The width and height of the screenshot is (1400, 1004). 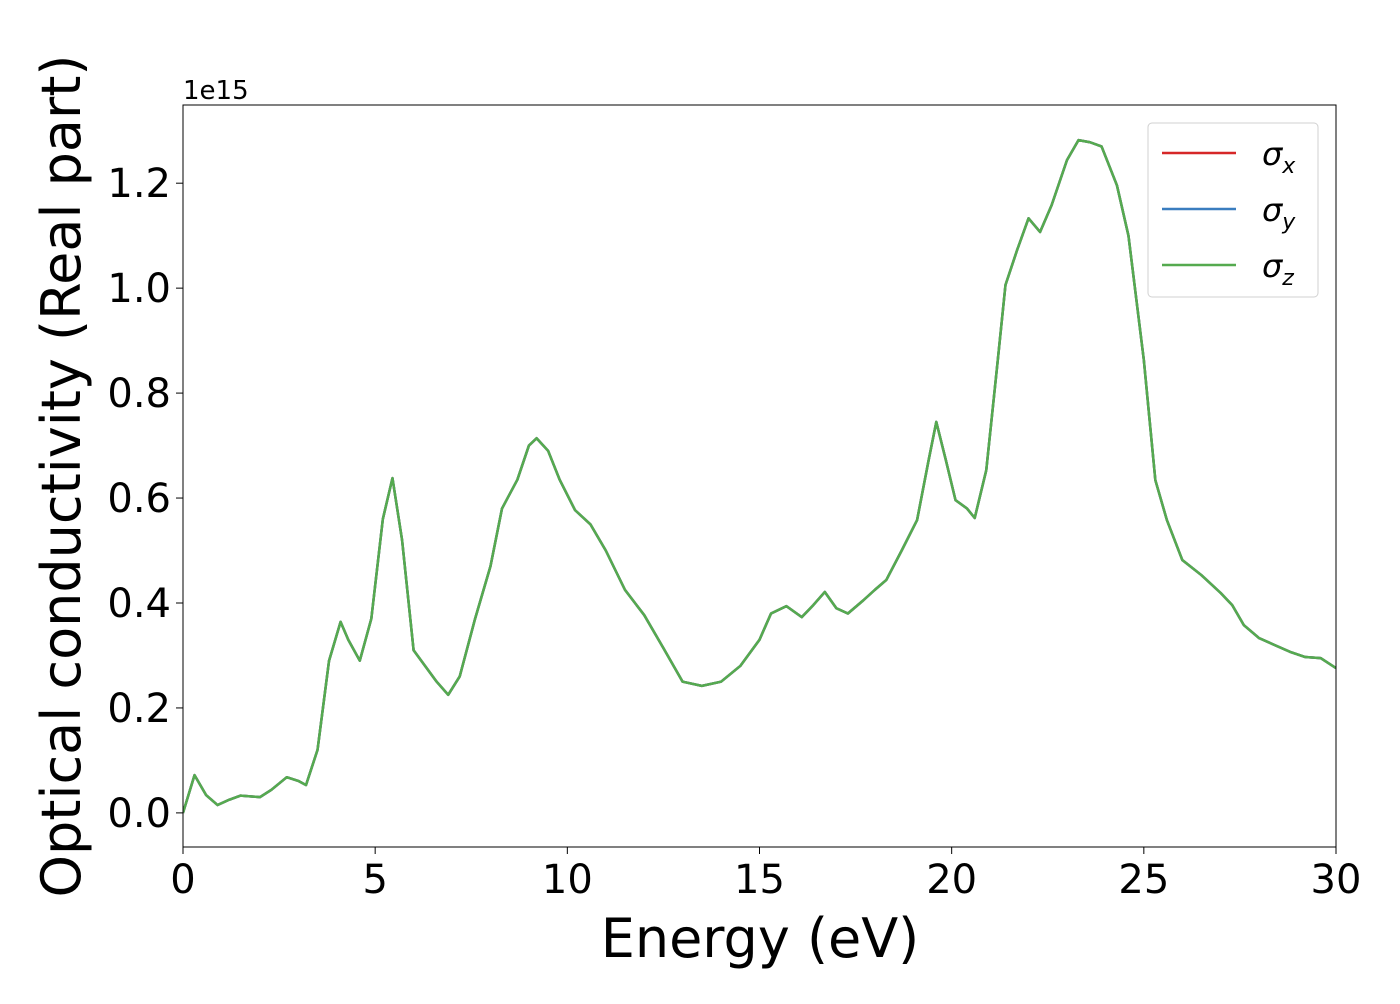 What do you see at coordinates (139, 394) in the screenshot?
I see `y-tick-label: 0.8` at bounding box center [139, 394].